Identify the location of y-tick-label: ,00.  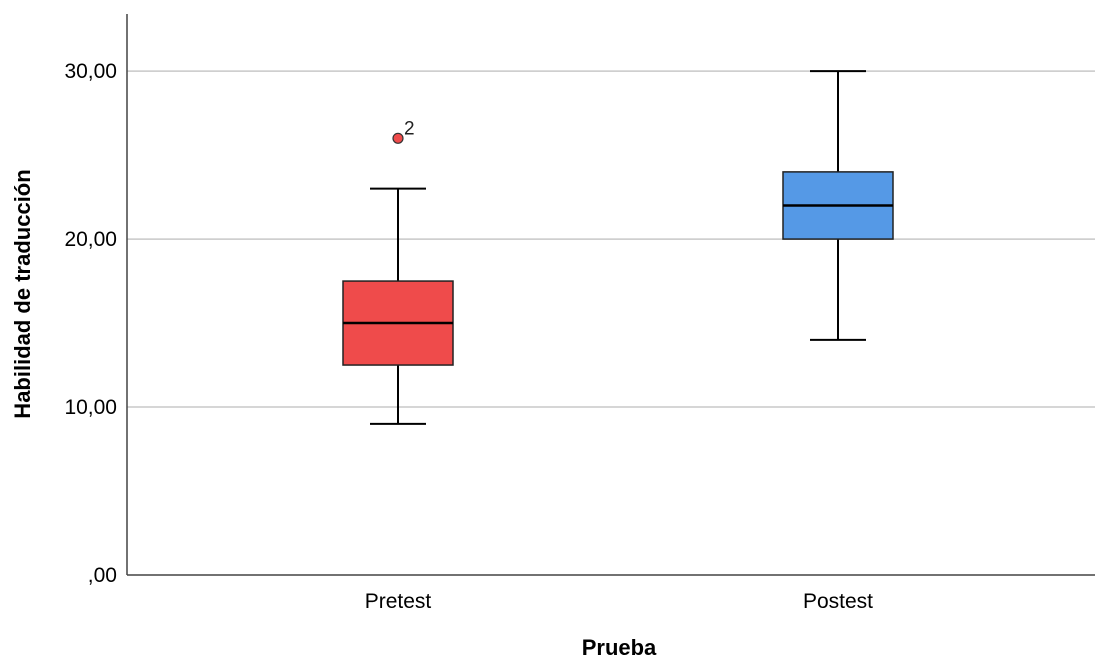
(102, 575).